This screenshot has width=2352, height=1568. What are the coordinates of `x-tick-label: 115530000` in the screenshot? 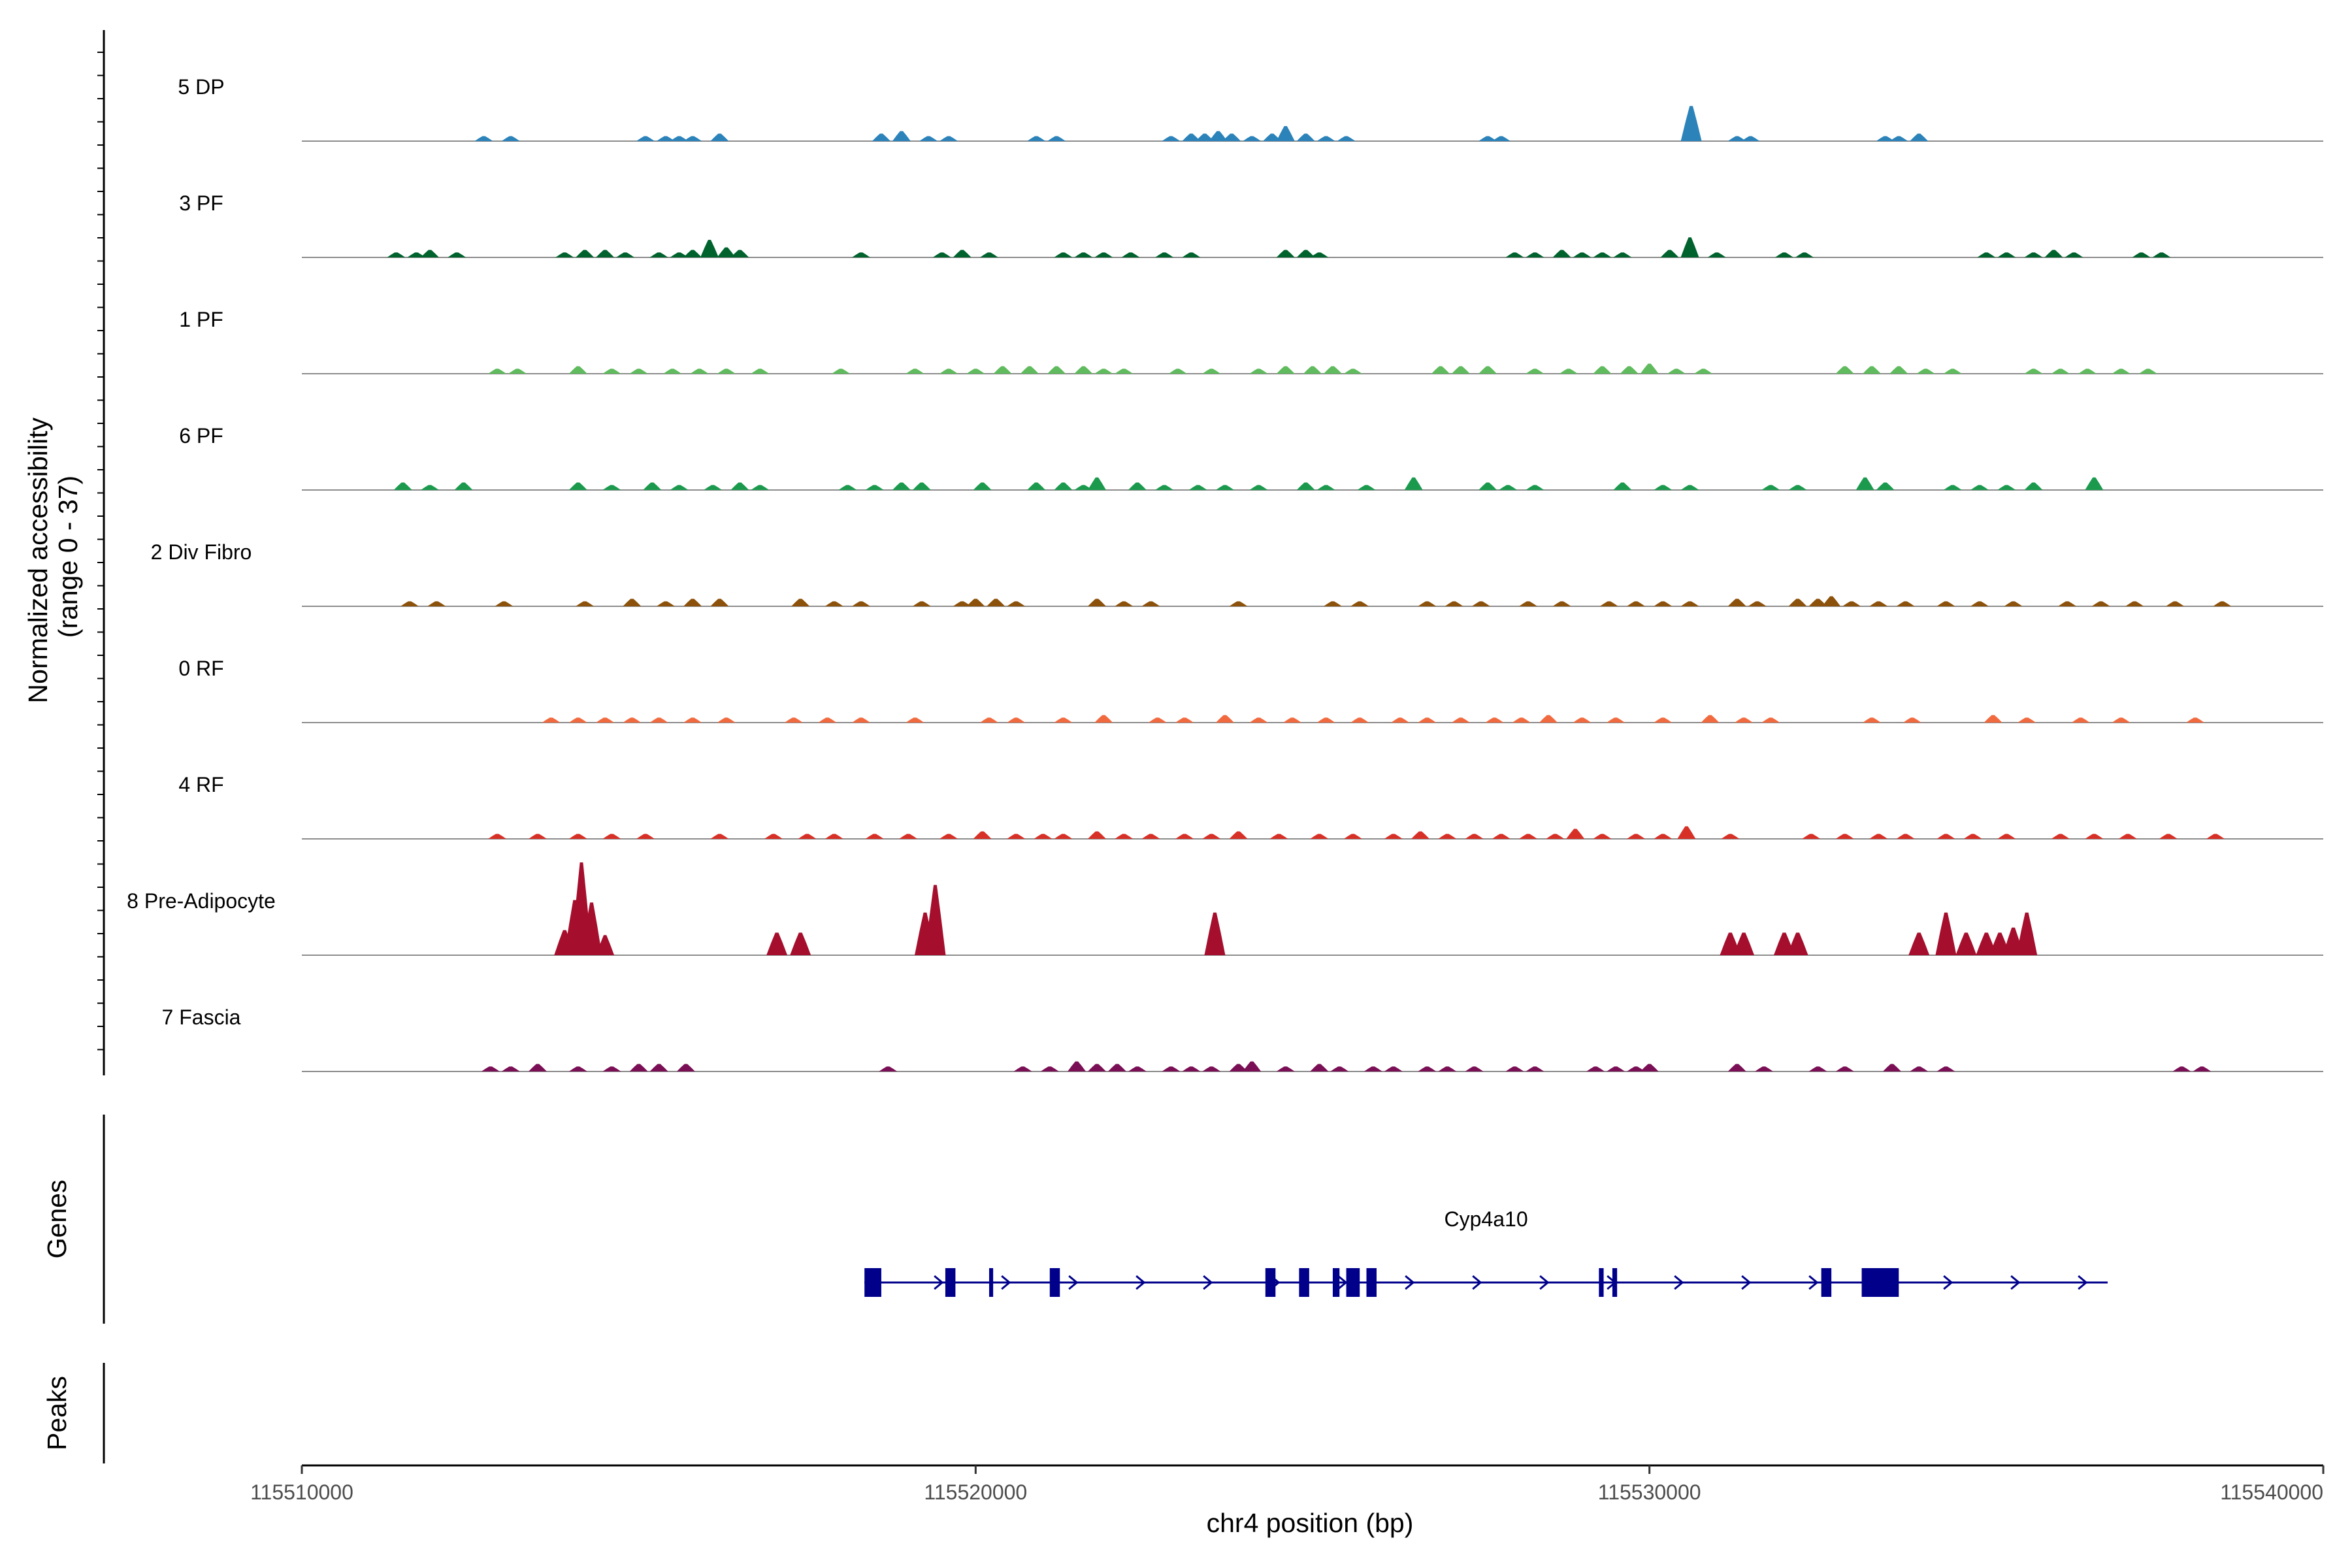 It's located at (1649, 1492).